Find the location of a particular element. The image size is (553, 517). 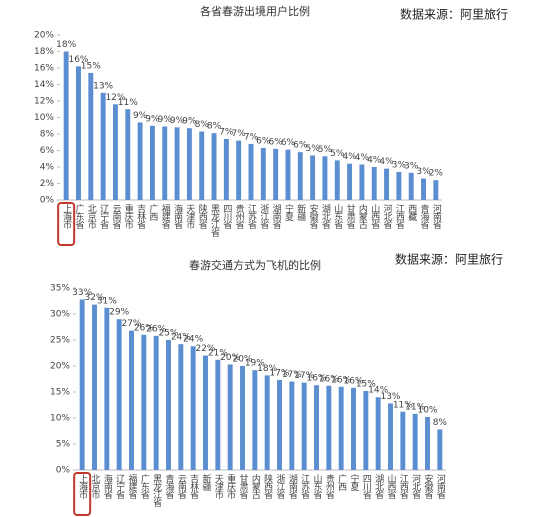

y-tick-label: 15% is located at coordinates (60, 393).